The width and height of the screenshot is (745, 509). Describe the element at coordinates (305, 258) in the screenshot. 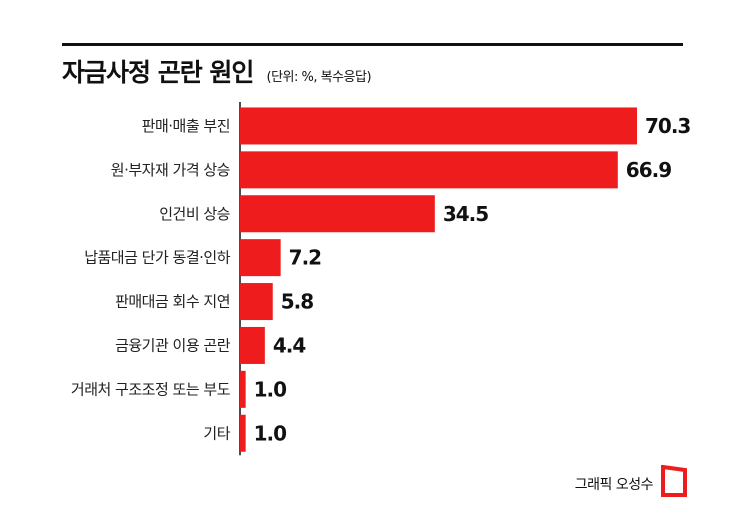

I see `value-label: 7.2` at that location.